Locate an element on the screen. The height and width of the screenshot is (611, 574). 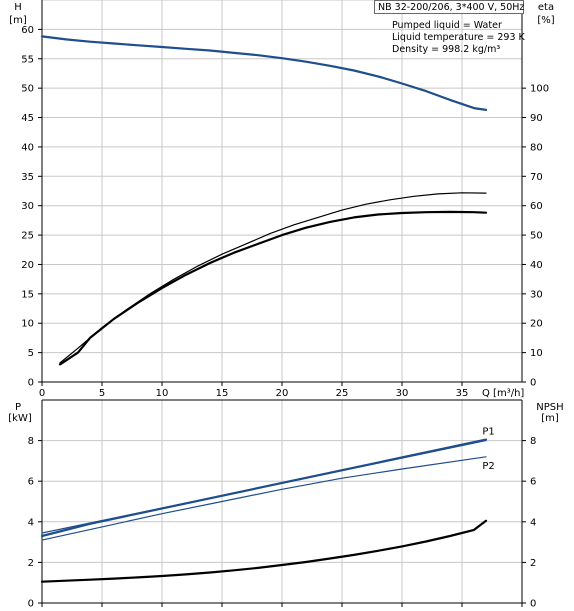
y-axis-label: H is located at coordinates (18, 7).